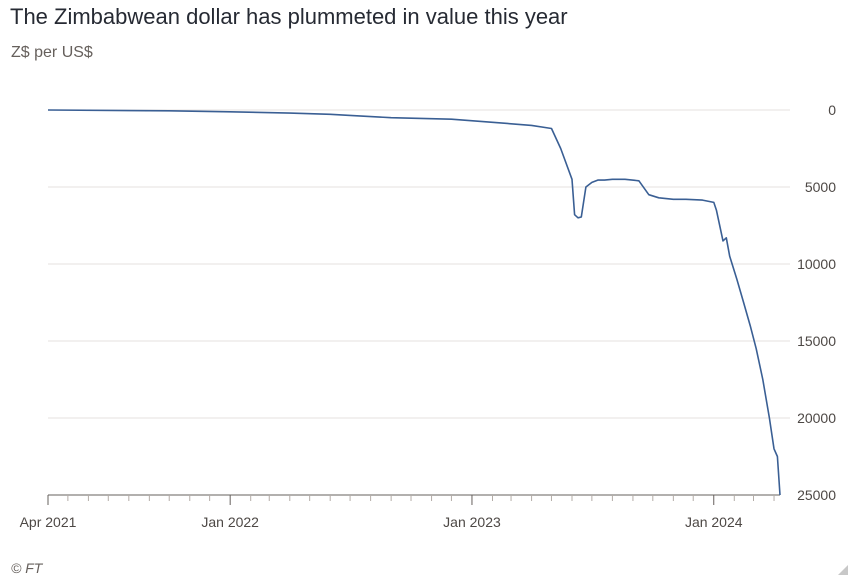 The image size is (851, 578). What do you see at coordinates (27, 568) in the screenshot?
I see `source-credit: © FT` at bounding box center [27, 568].